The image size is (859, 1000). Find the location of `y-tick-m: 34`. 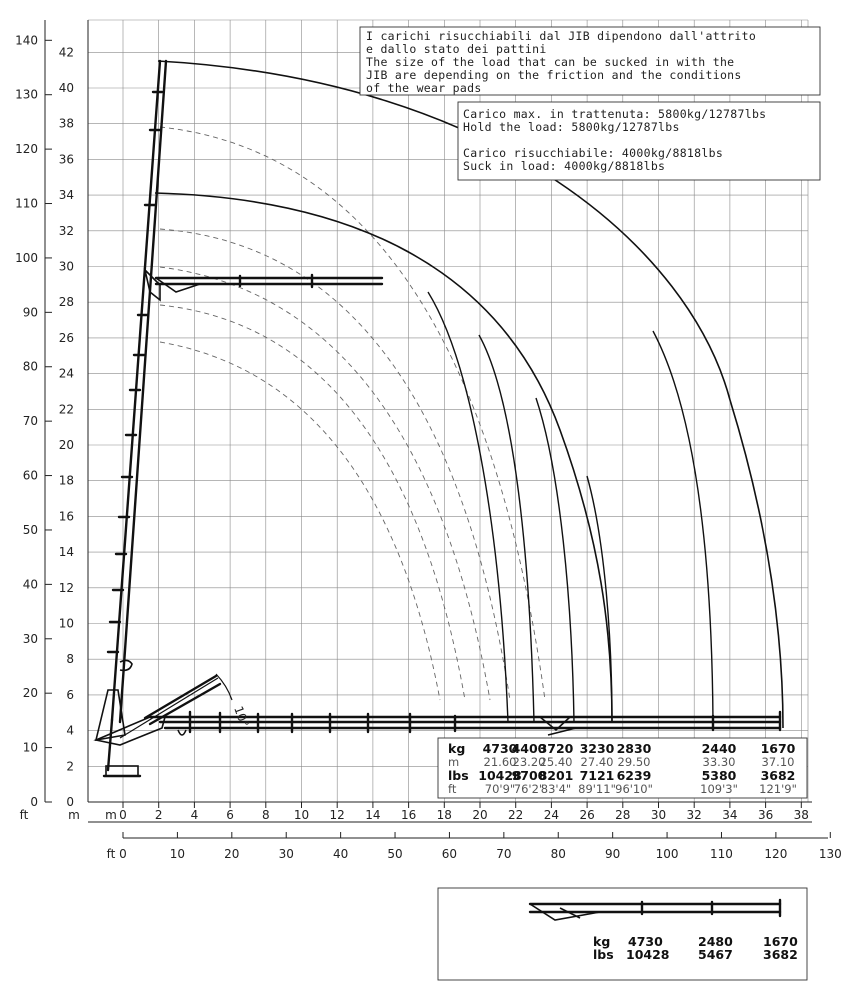

y-tick-m: 34 is located at coordinates (66, 195).